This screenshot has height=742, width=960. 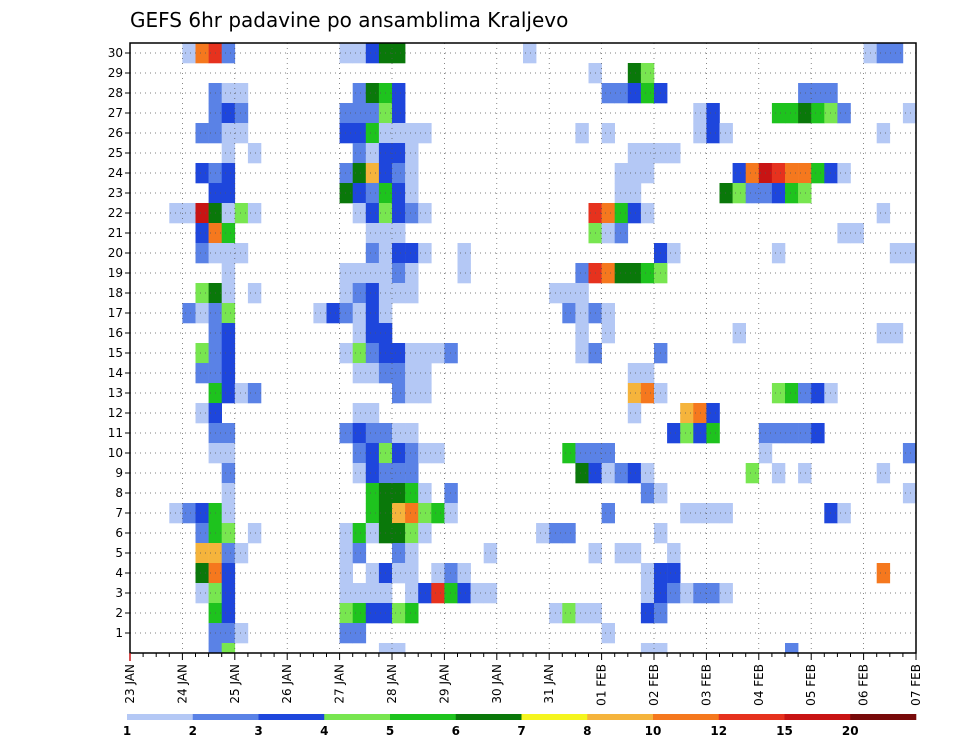 What do you see at coordinates (115, 313) in the screenshot?
I see `y-tick-label: 17` at bounding box center [115, 313].